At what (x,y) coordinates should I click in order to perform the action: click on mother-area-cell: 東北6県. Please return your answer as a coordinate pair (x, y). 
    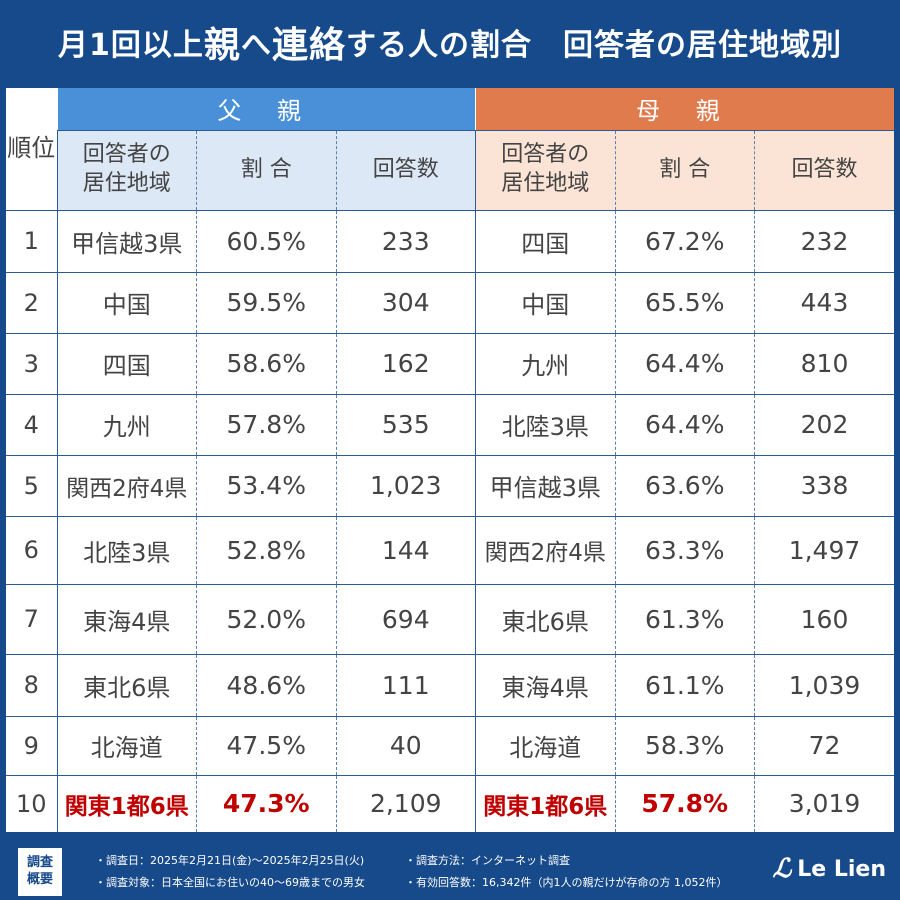
    Looking at the image, I should click on (545, 619).